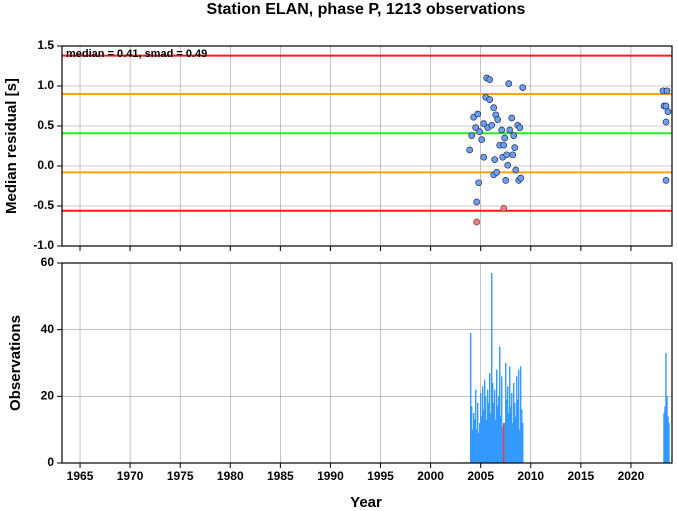 This screenshot has height=511, width=678. What do you see at coordinates (631, 476) in the screenshot?
I see `x-tick-label: 2020` at bounding box center [631, 476].